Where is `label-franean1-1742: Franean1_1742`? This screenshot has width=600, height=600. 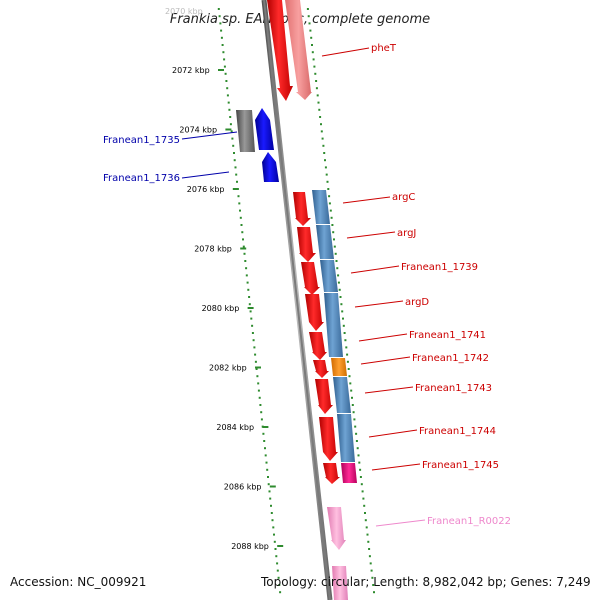
label-franean1-1742: Franean1_1742 is located at coordinates (450, 358).